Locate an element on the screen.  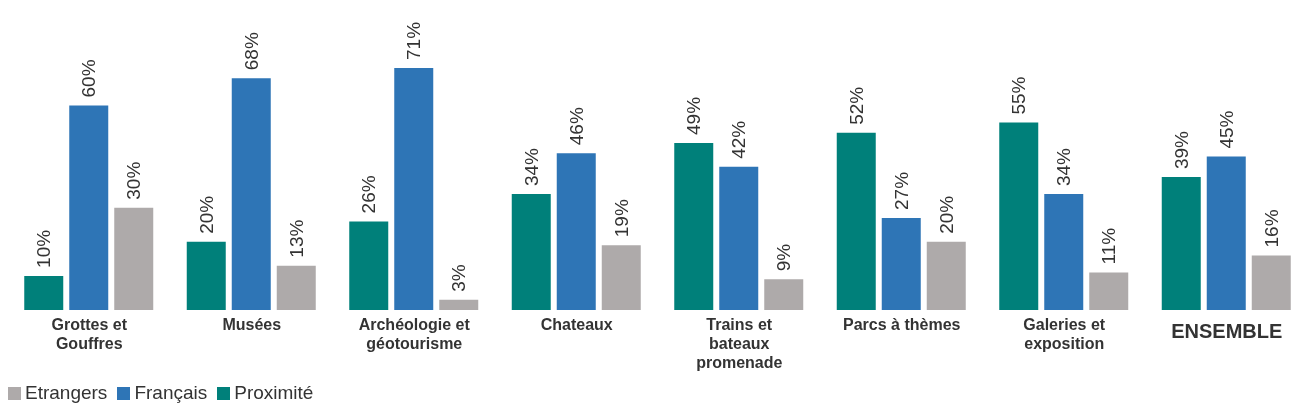
data-label: 27% is located at coordinates (901, 190).